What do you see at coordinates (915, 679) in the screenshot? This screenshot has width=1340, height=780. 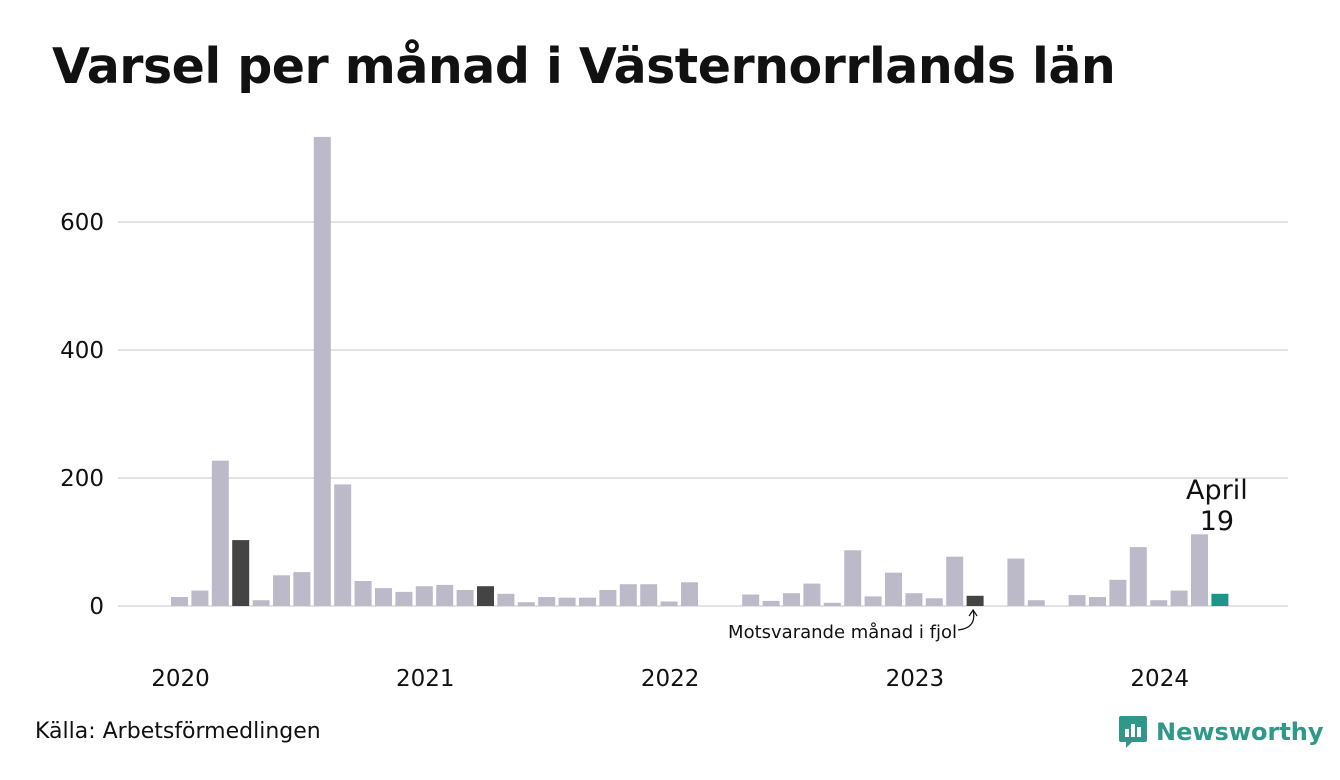 I see `x-tick-label: 2023` at bounding box center [915, 679].